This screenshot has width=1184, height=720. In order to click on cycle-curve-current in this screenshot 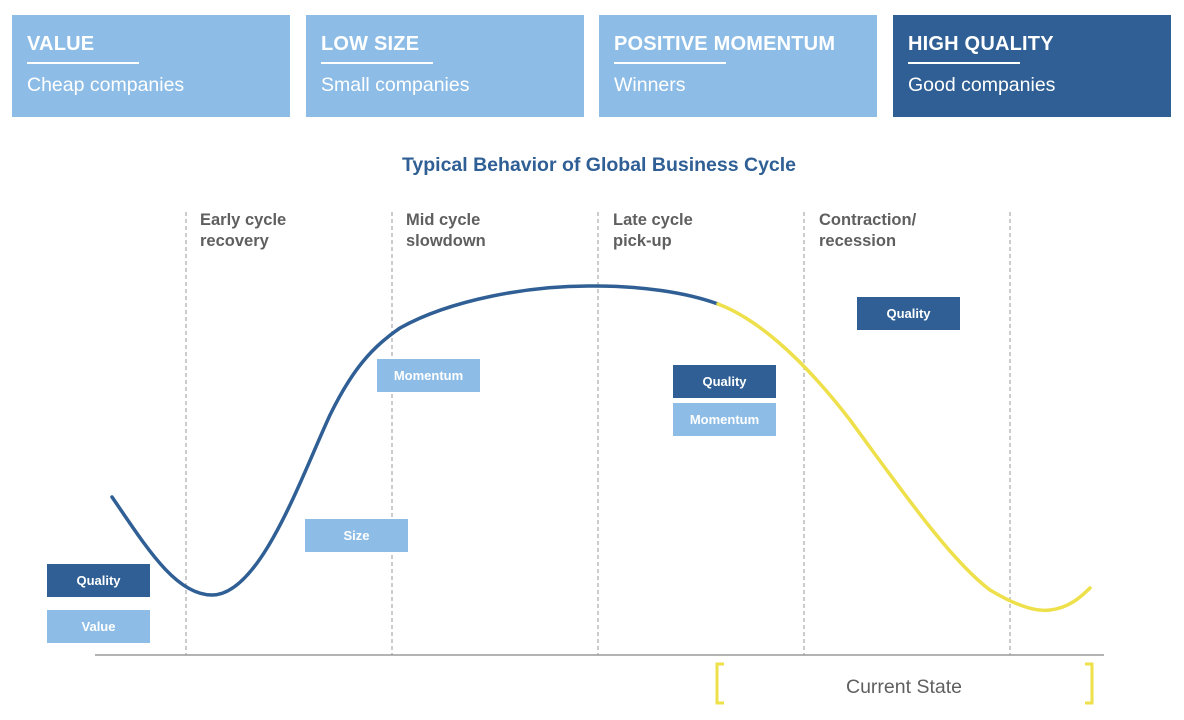, I will do `click(904, 457)`.